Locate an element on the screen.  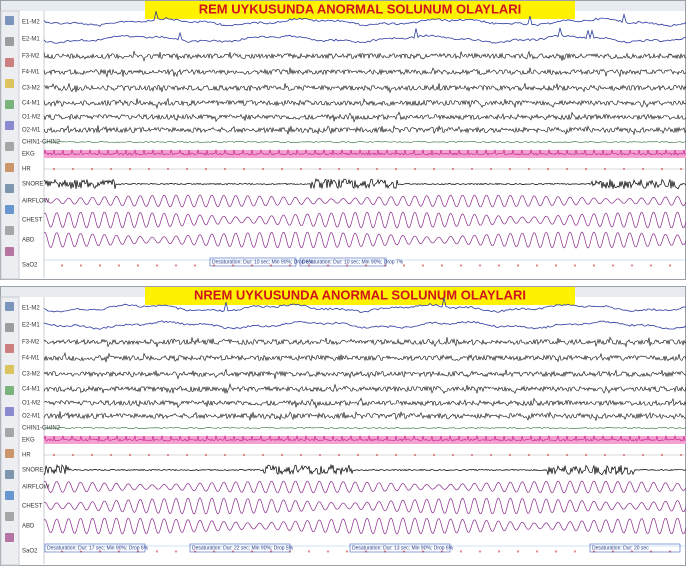
event-box is located at coordinates (400, 548).